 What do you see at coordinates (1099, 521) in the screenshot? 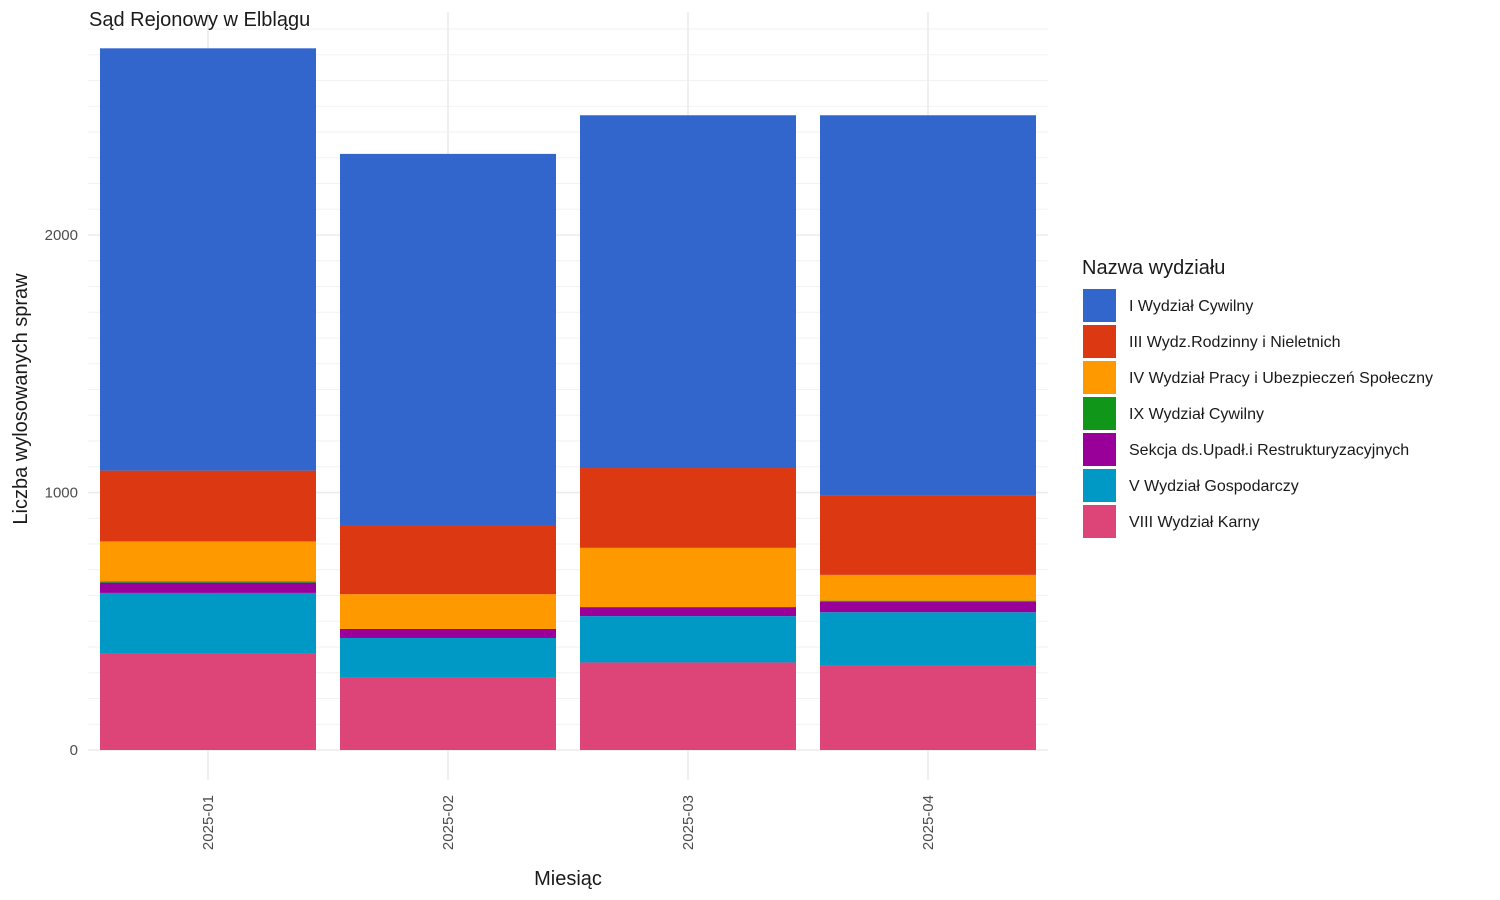
I see `legend-swatch-viii-wydzial-karny` at bounding box center [1099, 521].